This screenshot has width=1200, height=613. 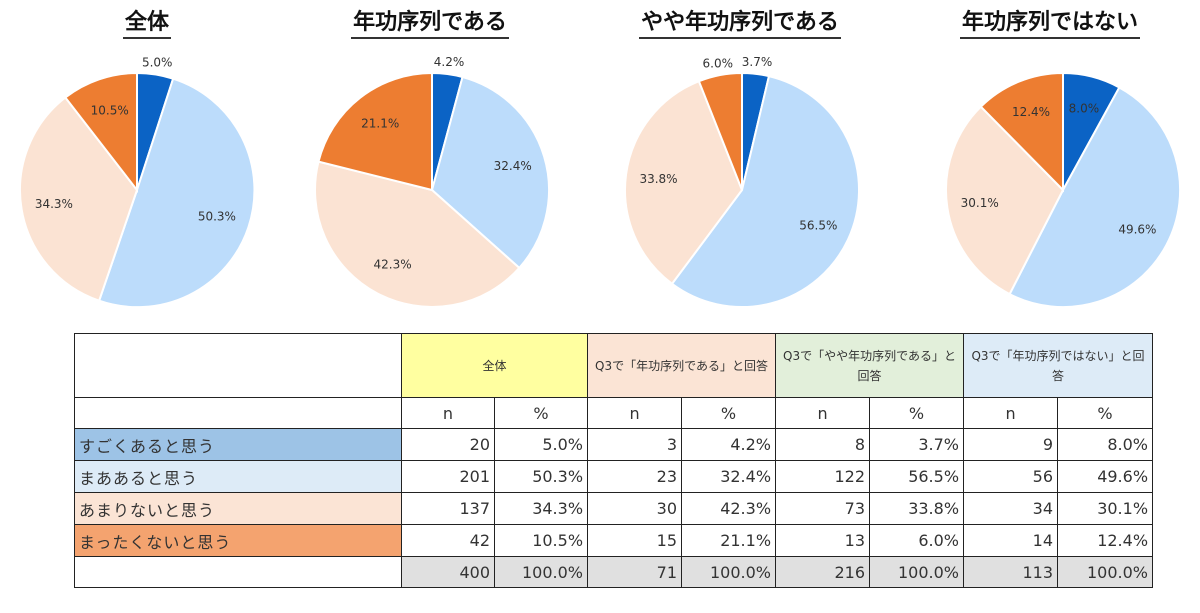 What do you see at coordinates (718, 63) in the screenshot?
I see `pie-data-label: 6.0%` at bounding box center [718, 63].